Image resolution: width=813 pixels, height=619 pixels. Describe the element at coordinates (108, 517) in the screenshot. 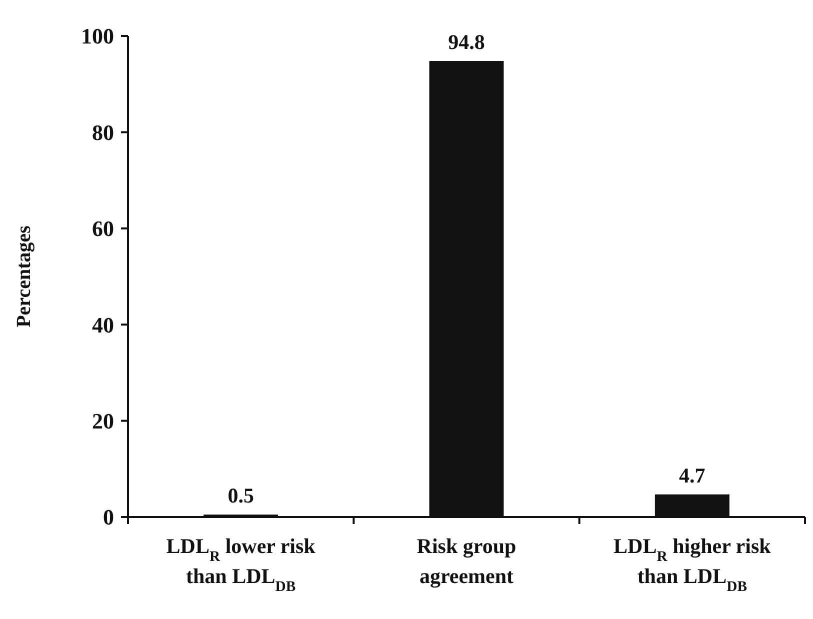

I see `y-tick-label: 0` at that location.